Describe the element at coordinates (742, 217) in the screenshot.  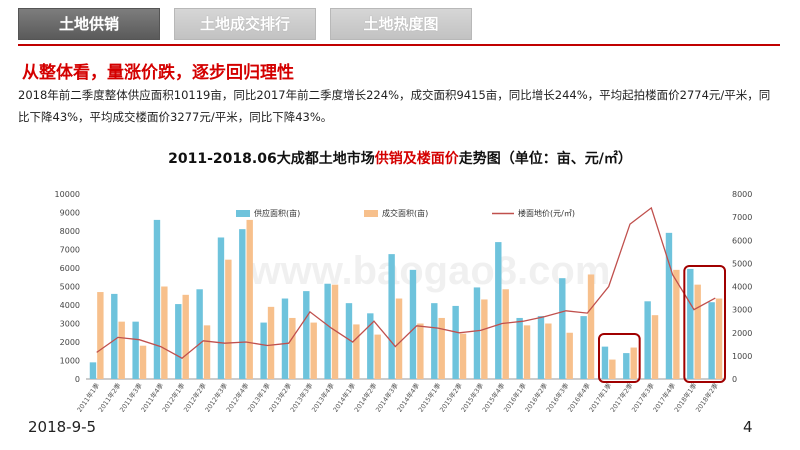
I see `y-right-tick-label: 7000` at that location.